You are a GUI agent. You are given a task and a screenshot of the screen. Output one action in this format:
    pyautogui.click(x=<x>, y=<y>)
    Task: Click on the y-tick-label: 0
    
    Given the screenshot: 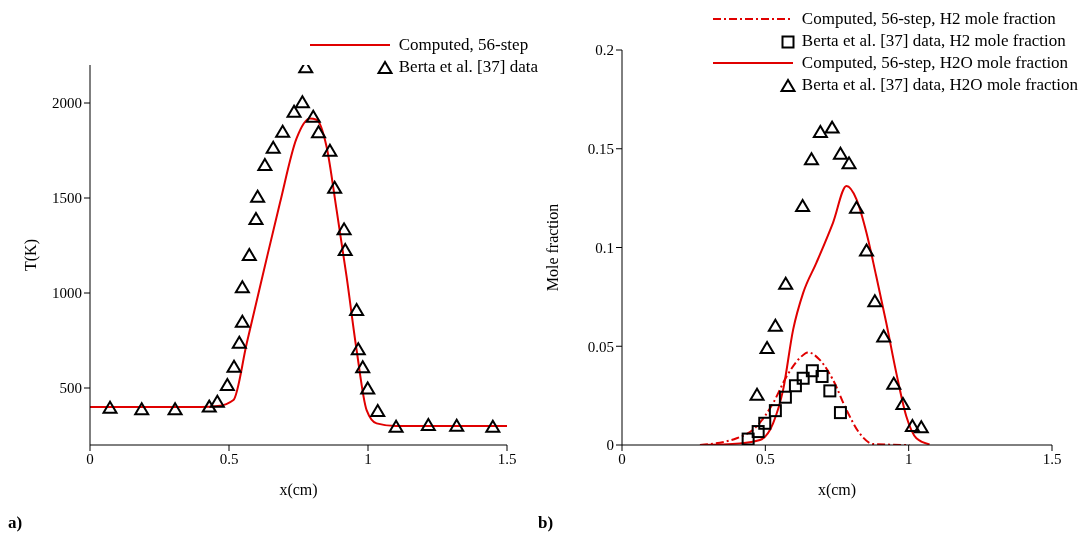 What is the action you would take?
    pyautogui.click(x=610, y=445)
    